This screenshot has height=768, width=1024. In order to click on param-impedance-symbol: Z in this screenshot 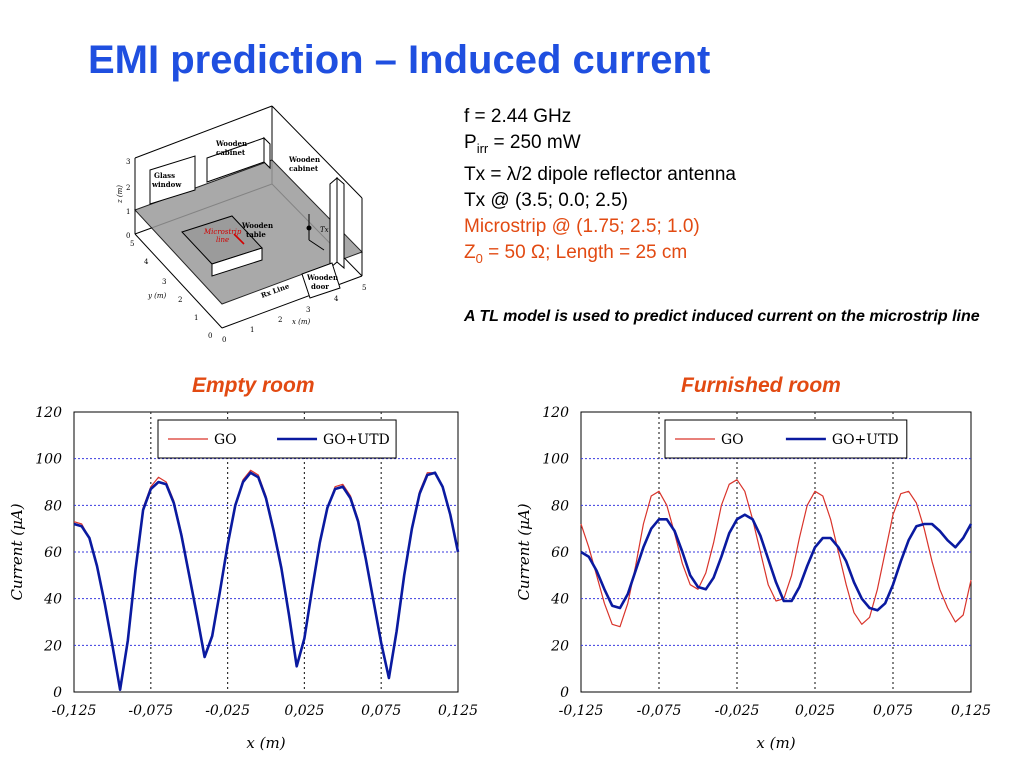, I will do `click(470, 252)`.